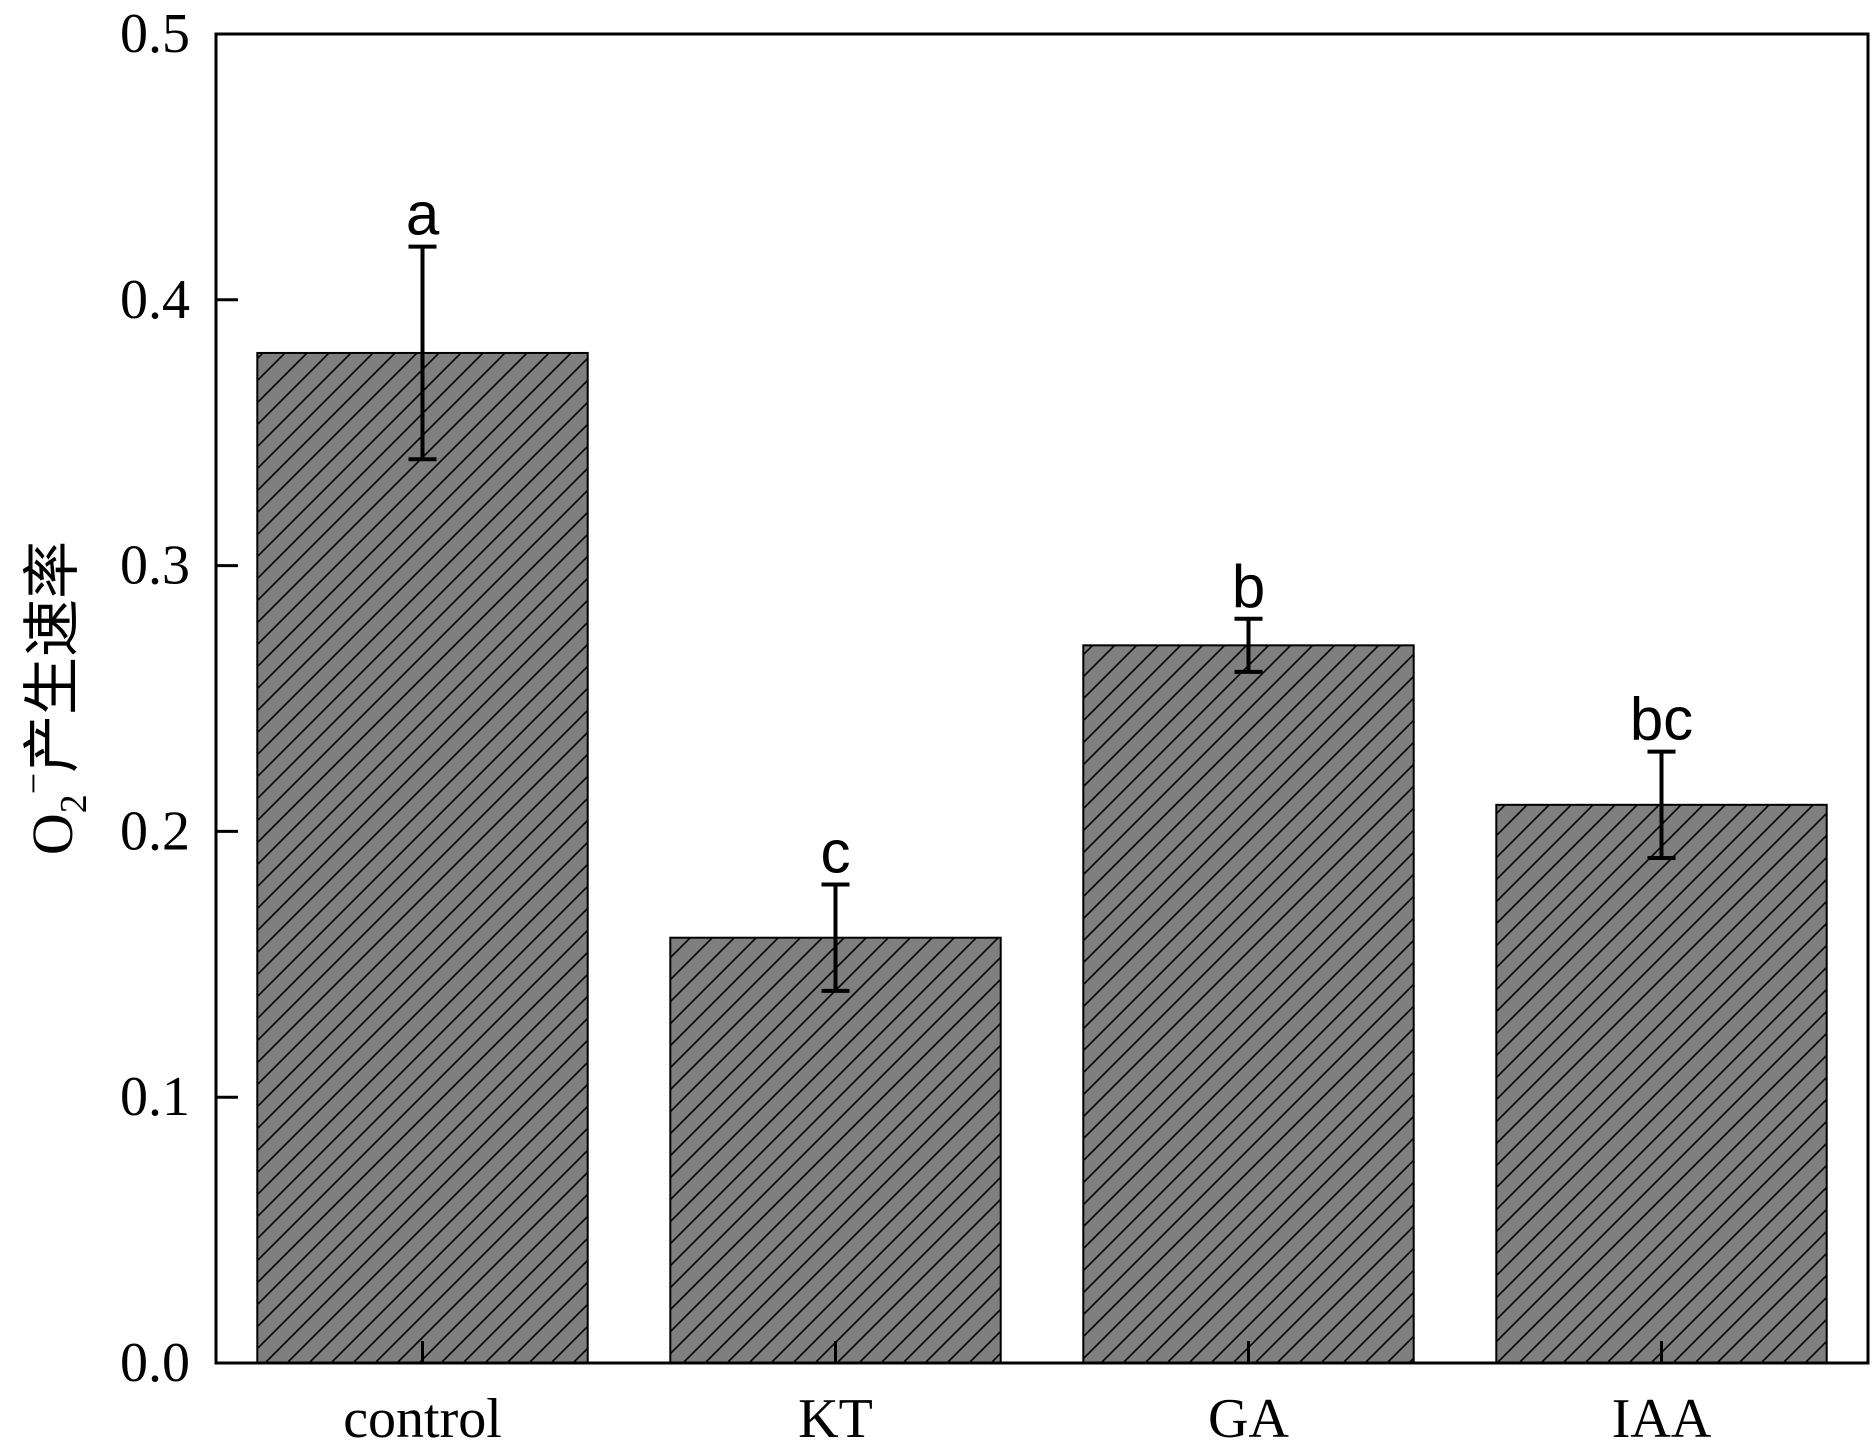 This screenshot has width=1876, height=1453. I want to click on significance-label-ga: b, so click(1248, 586).